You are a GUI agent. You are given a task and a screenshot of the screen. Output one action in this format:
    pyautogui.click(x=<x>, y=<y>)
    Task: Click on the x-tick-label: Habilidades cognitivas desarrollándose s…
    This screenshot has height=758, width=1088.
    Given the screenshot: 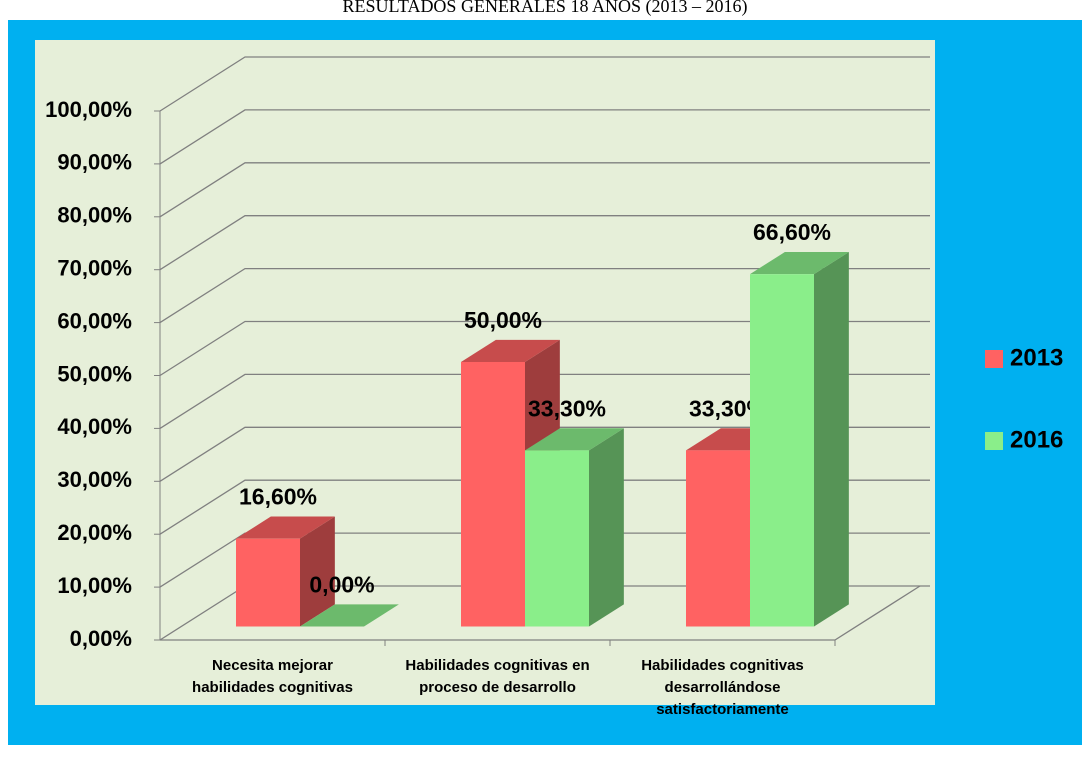 What is the action you would take?
    pyautogui.click(x=722, y=687)
    